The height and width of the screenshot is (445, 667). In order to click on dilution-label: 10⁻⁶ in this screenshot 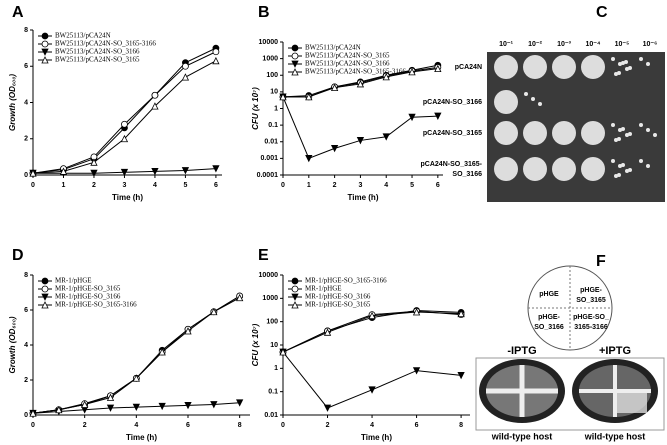, I will do `click(650, 44)`.